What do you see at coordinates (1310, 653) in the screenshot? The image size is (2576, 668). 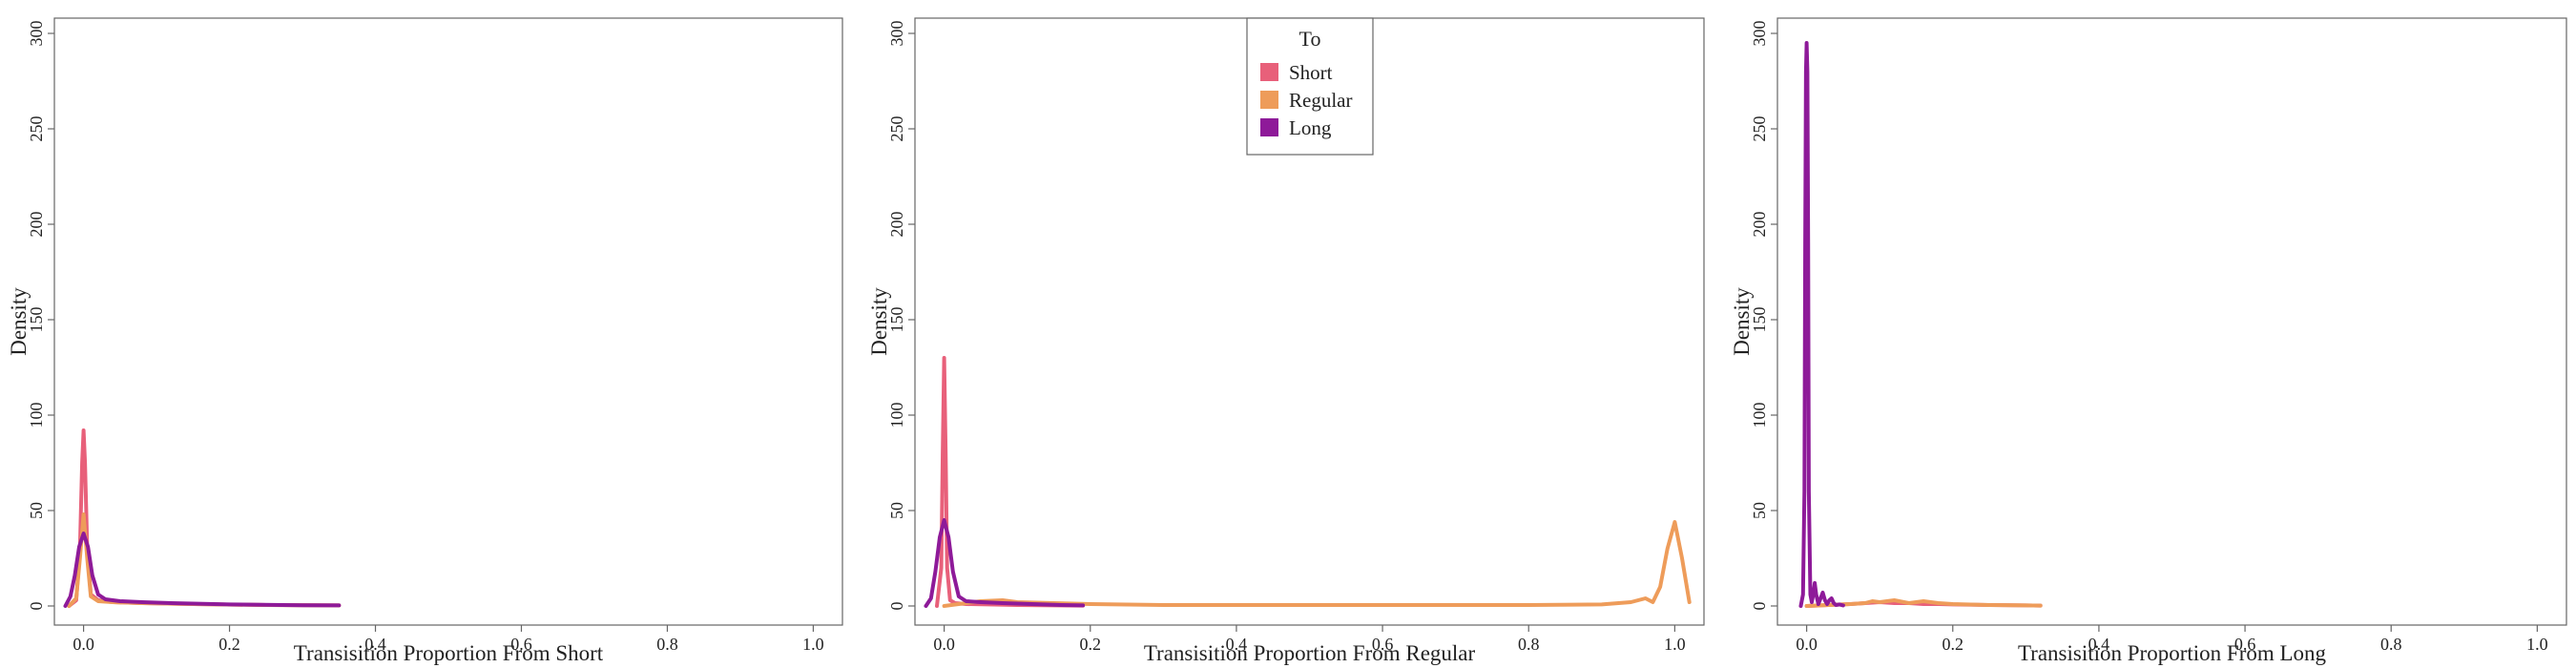 I see `x-axis-label: Transisition Proportion From Regular` at bounding box center [1310, 653].